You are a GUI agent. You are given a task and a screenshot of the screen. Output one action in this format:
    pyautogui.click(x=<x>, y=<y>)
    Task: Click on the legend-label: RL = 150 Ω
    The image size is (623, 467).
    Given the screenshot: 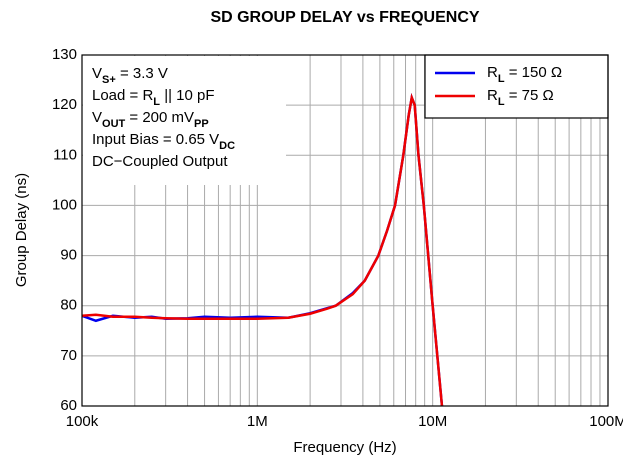 What is the action you would take?
    pyautogui.click(x=524, y=74)
    